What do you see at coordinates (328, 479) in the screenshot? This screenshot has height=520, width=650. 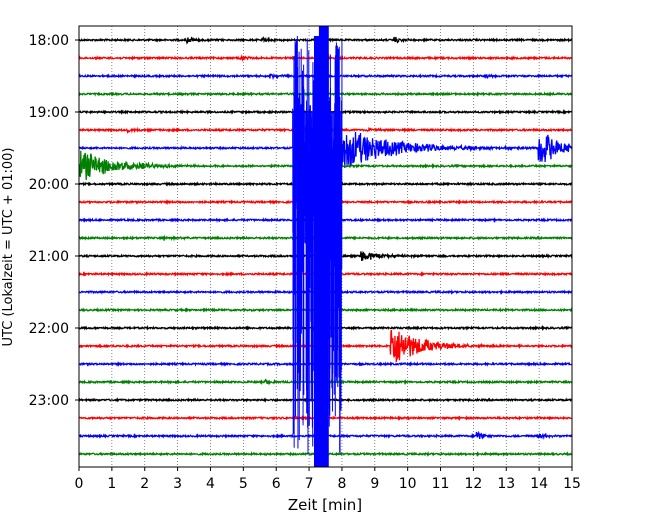 I see `x-axis-ticks: 0 1 2 3 4 5 6 7 8 9 10 11 12 13 14 15` at bounding box center [328, 479].